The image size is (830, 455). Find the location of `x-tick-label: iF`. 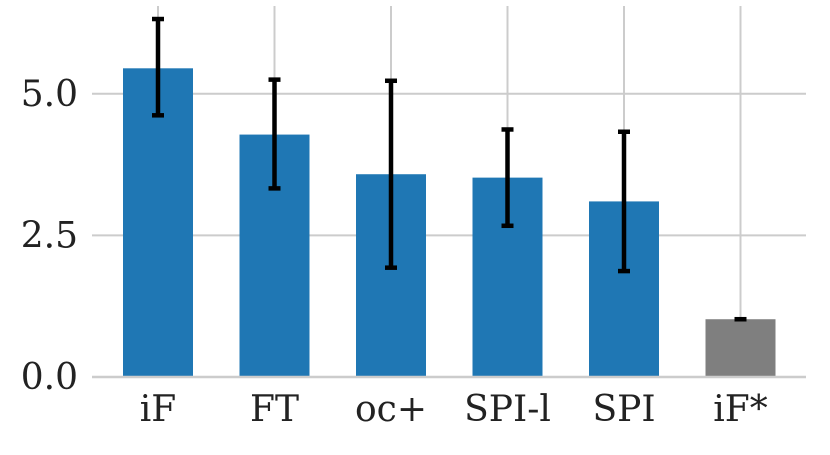

x-tick-label: iF is located at coordinates (158, 409).